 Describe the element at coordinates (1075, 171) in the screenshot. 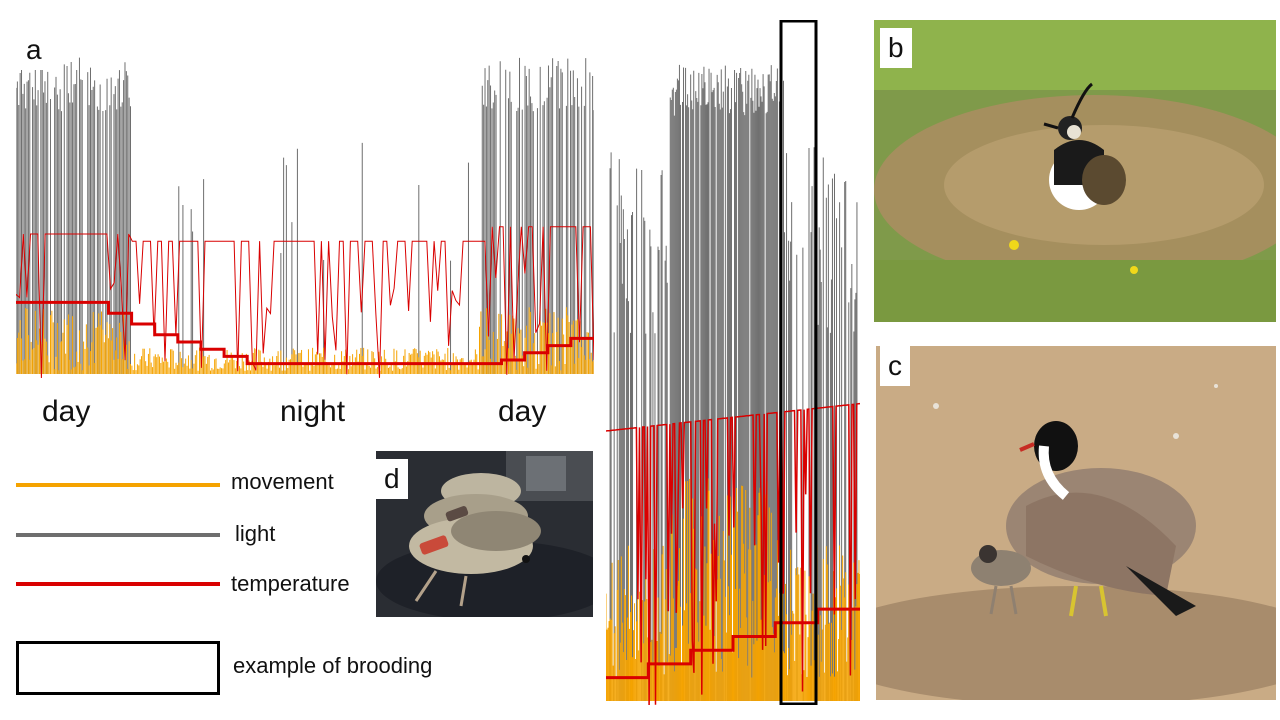

I see `lapwing-photo` at that location.